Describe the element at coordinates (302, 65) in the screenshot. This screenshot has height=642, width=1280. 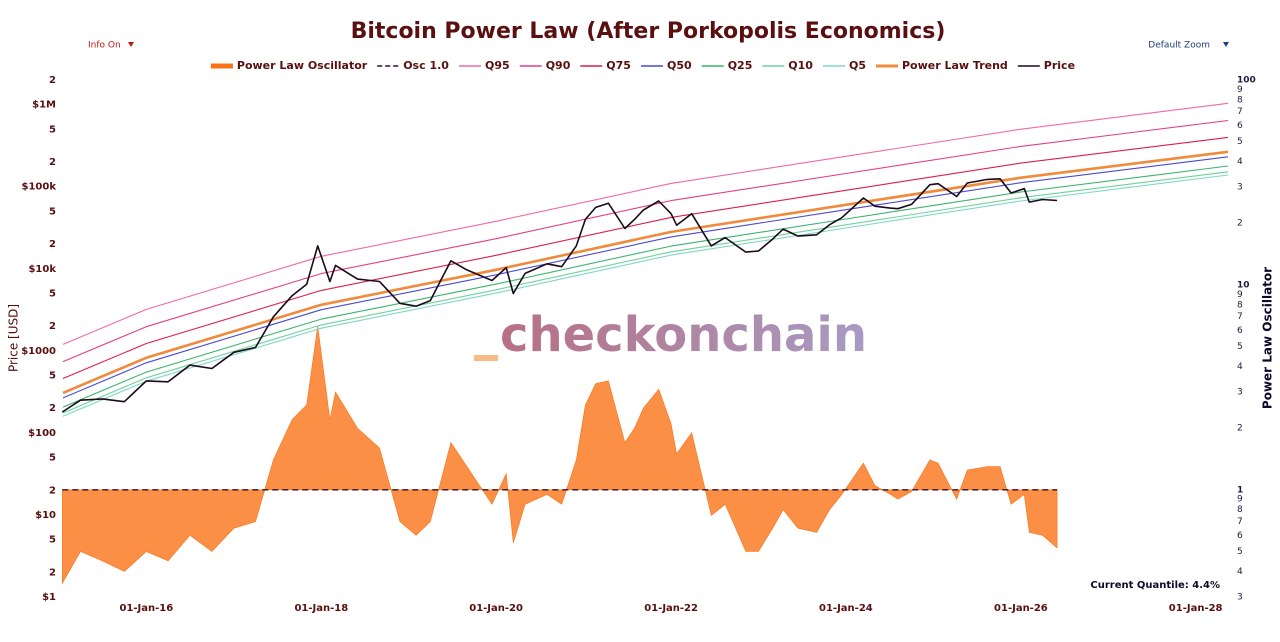
I see `legend-label: Power Law Oscillator` at that location.